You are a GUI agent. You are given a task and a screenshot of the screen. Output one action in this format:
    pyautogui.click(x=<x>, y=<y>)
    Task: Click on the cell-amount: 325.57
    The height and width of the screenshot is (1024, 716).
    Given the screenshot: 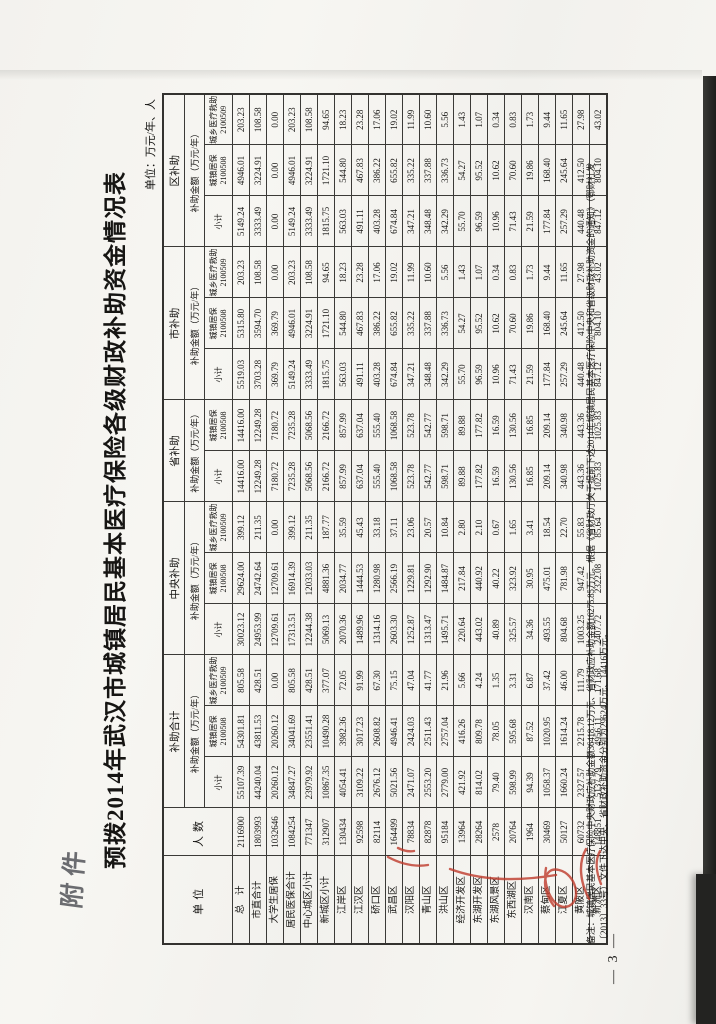 What is the action you would take?
    pyautogui.click(x=513, y=629)
    